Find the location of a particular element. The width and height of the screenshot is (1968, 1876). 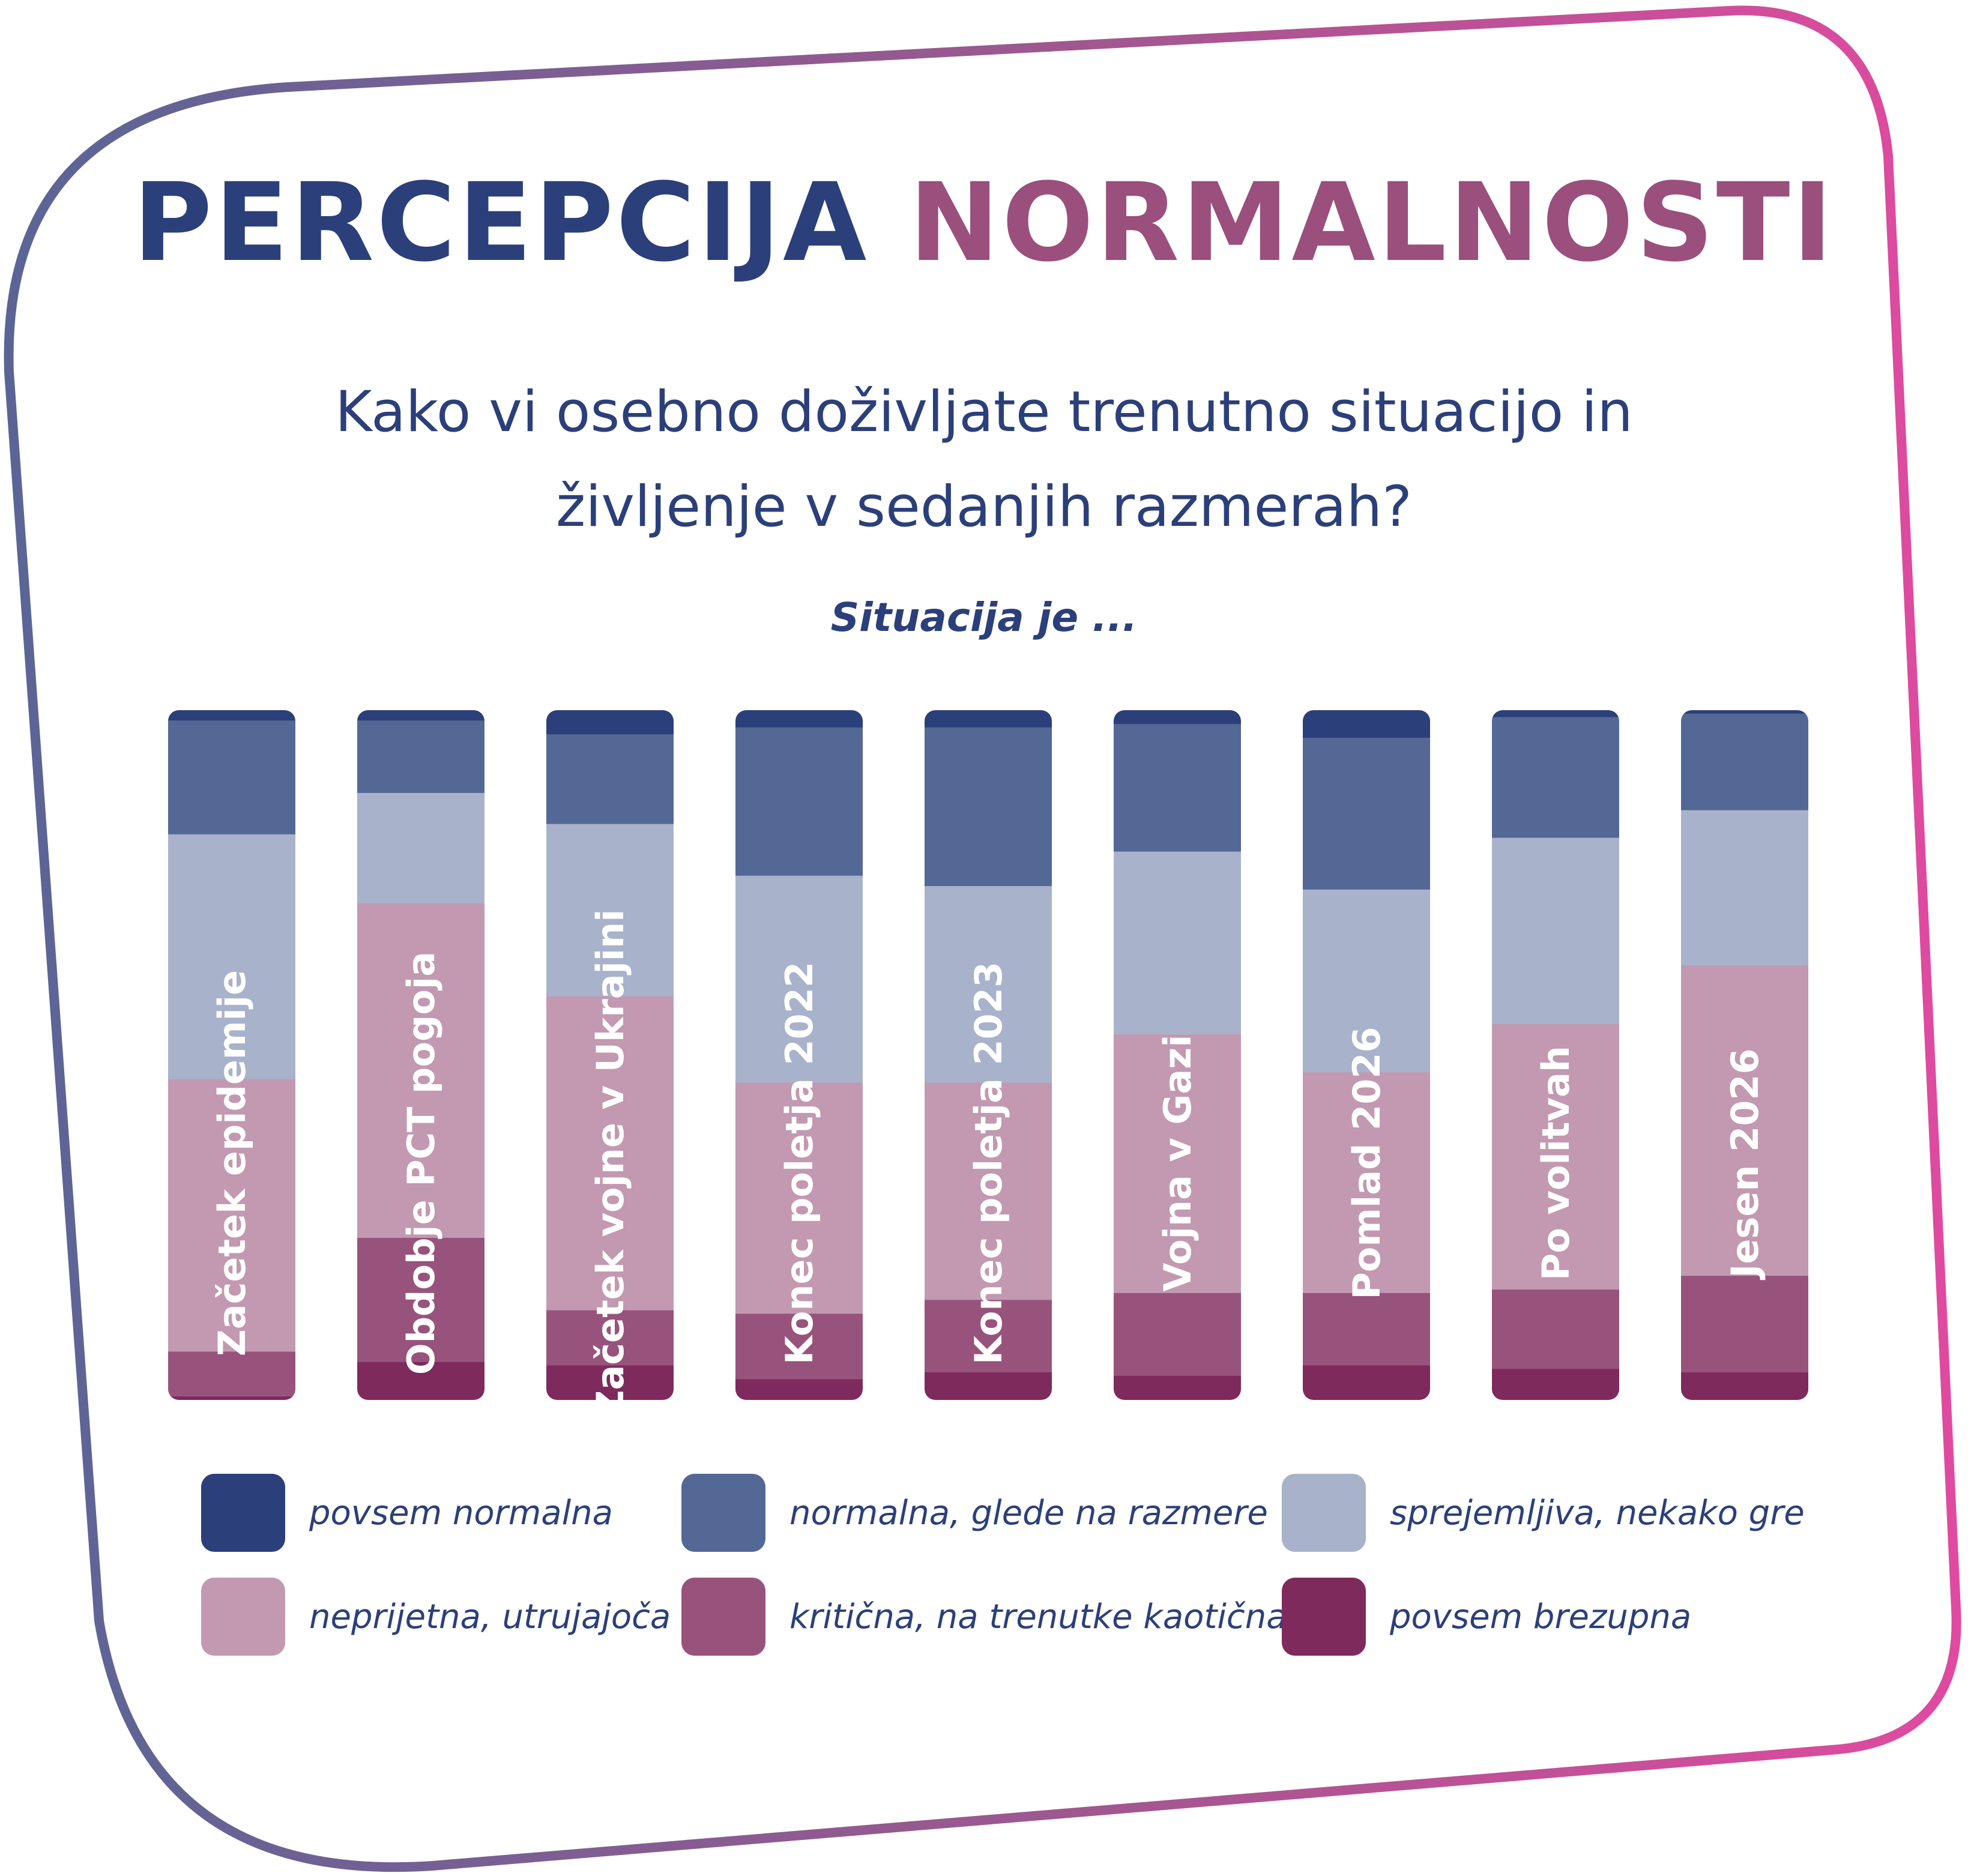

legend-item: povsem brezupna is located at coordinates (1486, 1617).